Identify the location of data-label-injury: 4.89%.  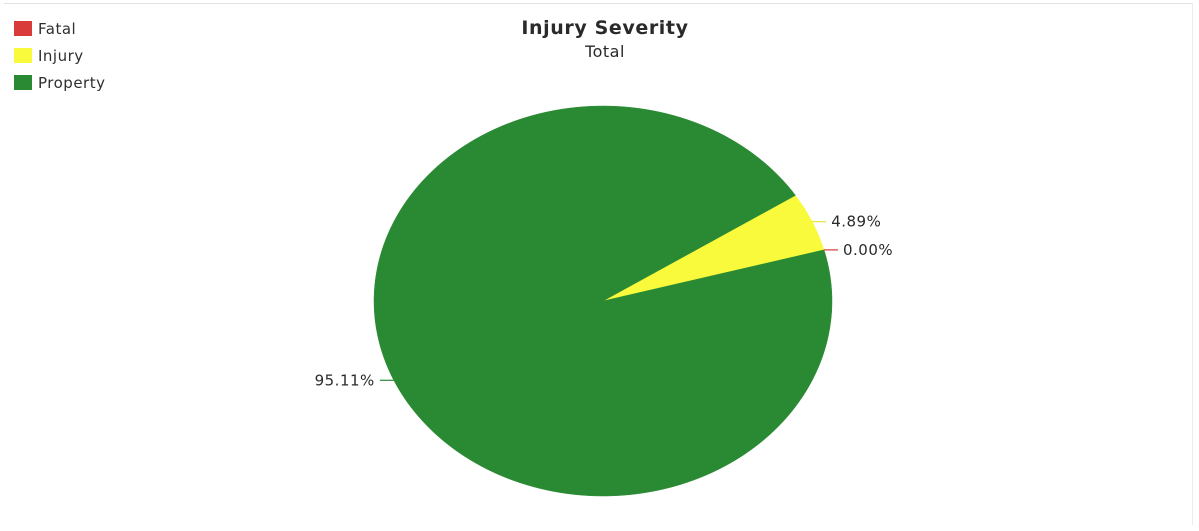
(856, 222).